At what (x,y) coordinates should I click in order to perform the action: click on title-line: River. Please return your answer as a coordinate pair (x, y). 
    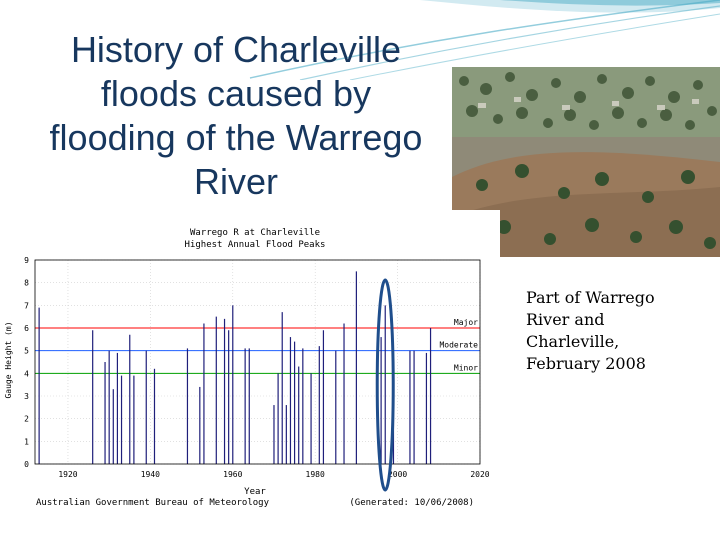
    Looking at the image, I should click on (235, 181).